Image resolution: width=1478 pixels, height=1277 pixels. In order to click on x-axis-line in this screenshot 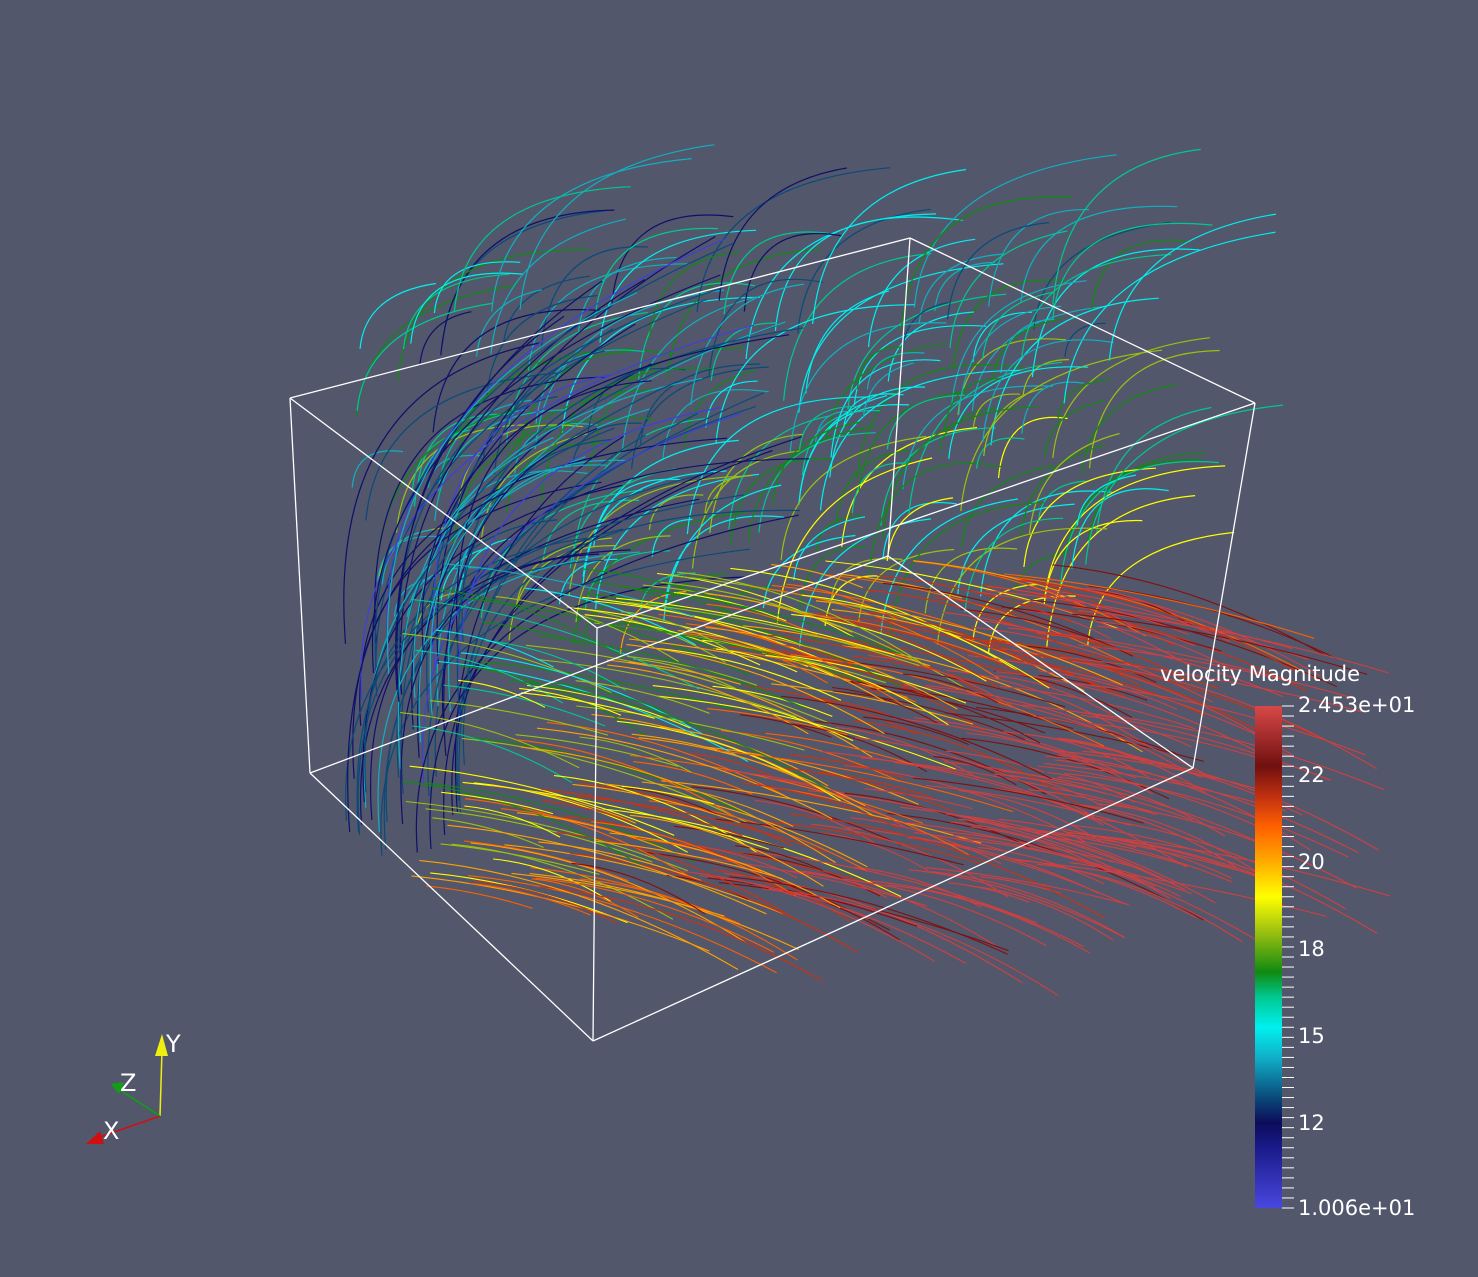, I will do `click(130, 1126)`.